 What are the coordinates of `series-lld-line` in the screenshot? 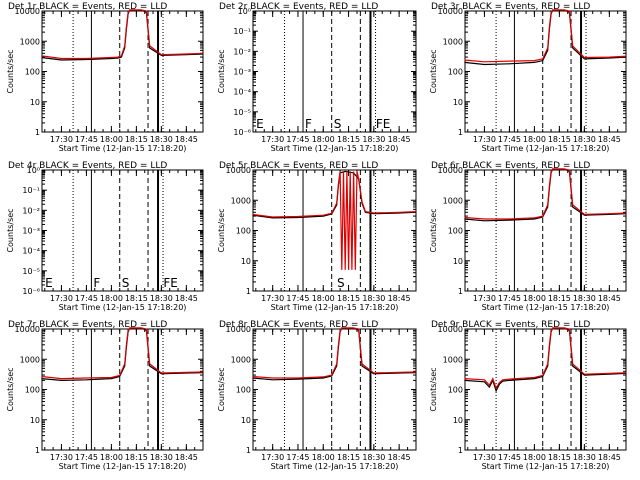 It's located at (122, 353).